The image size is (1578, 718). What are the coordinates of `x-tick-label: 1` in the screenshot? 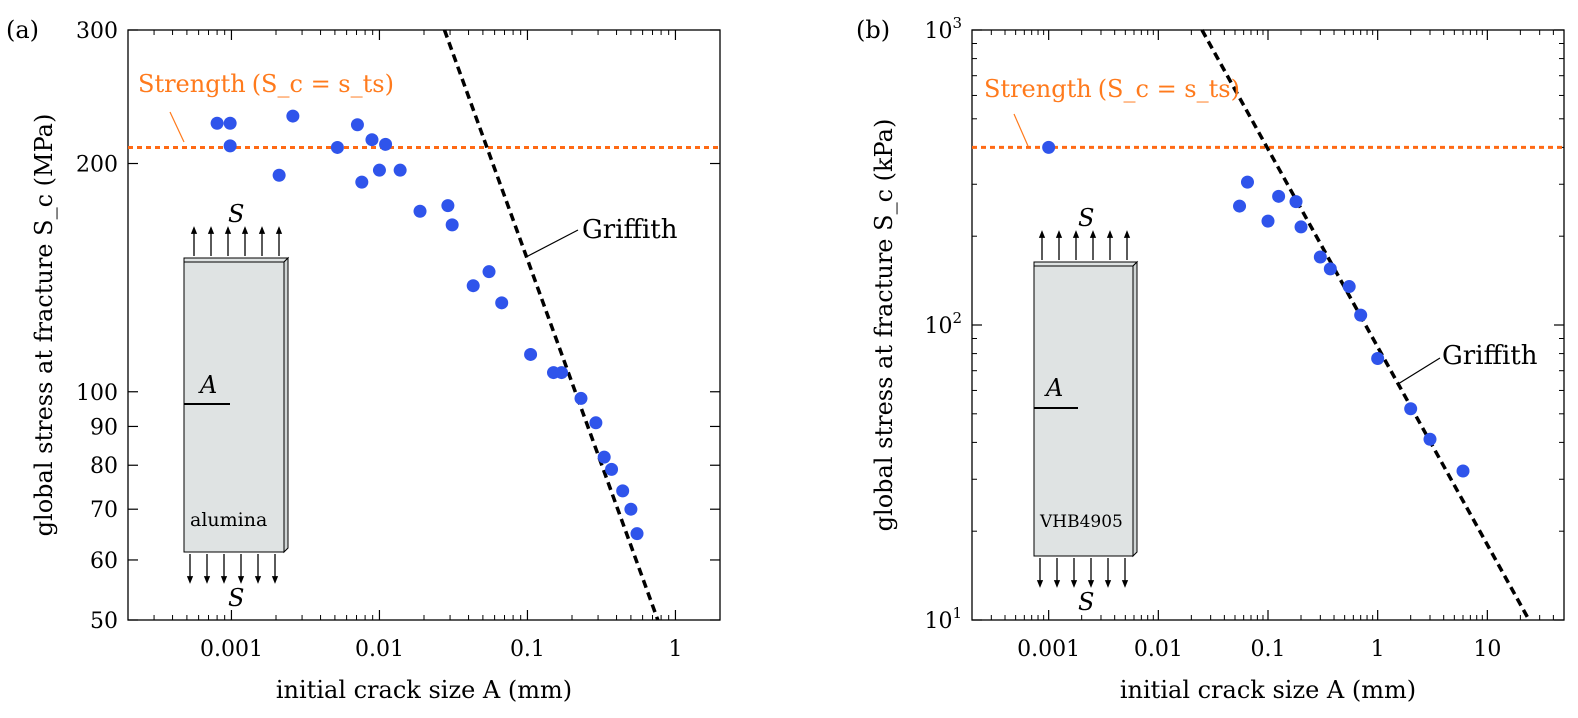 It's located at (675, 649).